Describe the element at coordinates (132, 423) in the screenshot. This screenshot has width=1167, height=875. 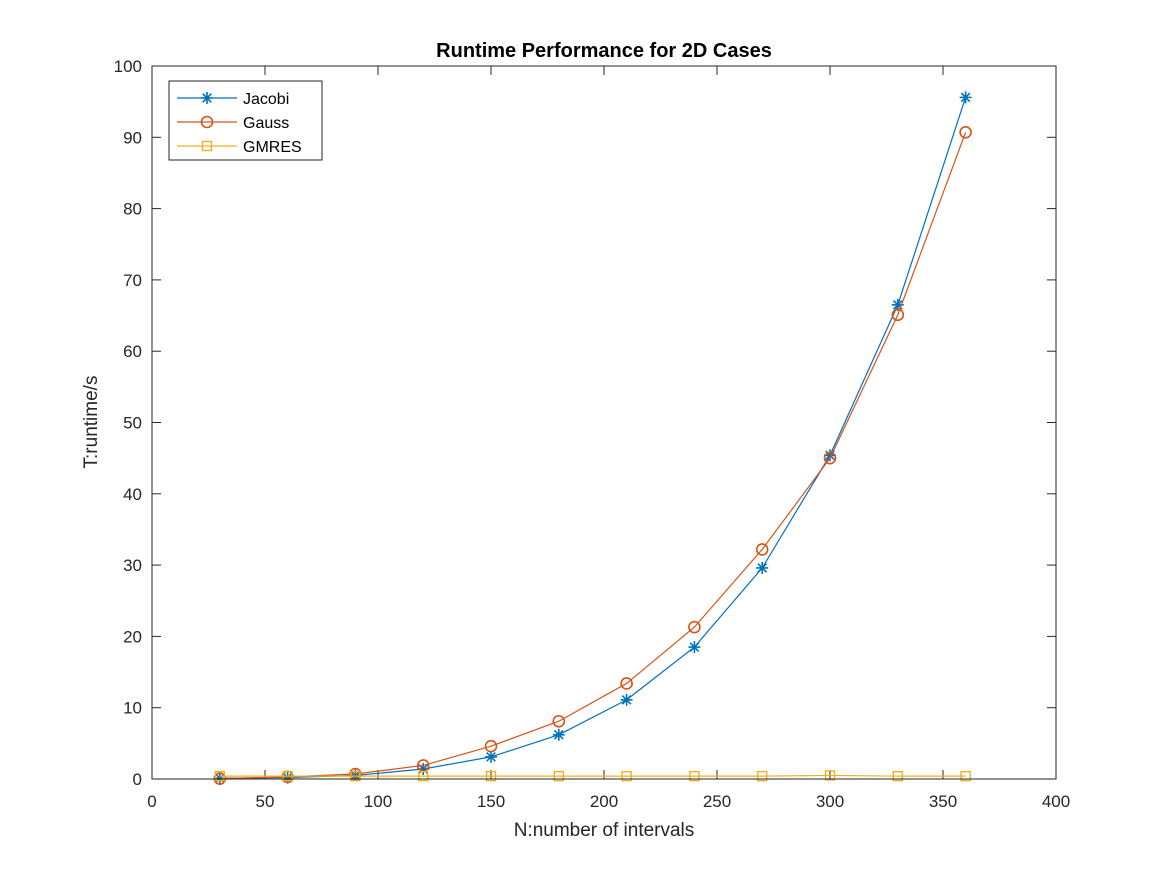
I see `y-tick-label: 50` at that location.